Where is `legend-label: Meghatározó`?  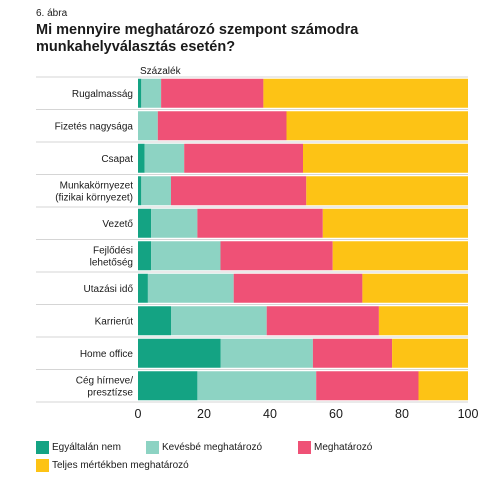
legend-label: Meghatározó is located at coordinates (343, 447).